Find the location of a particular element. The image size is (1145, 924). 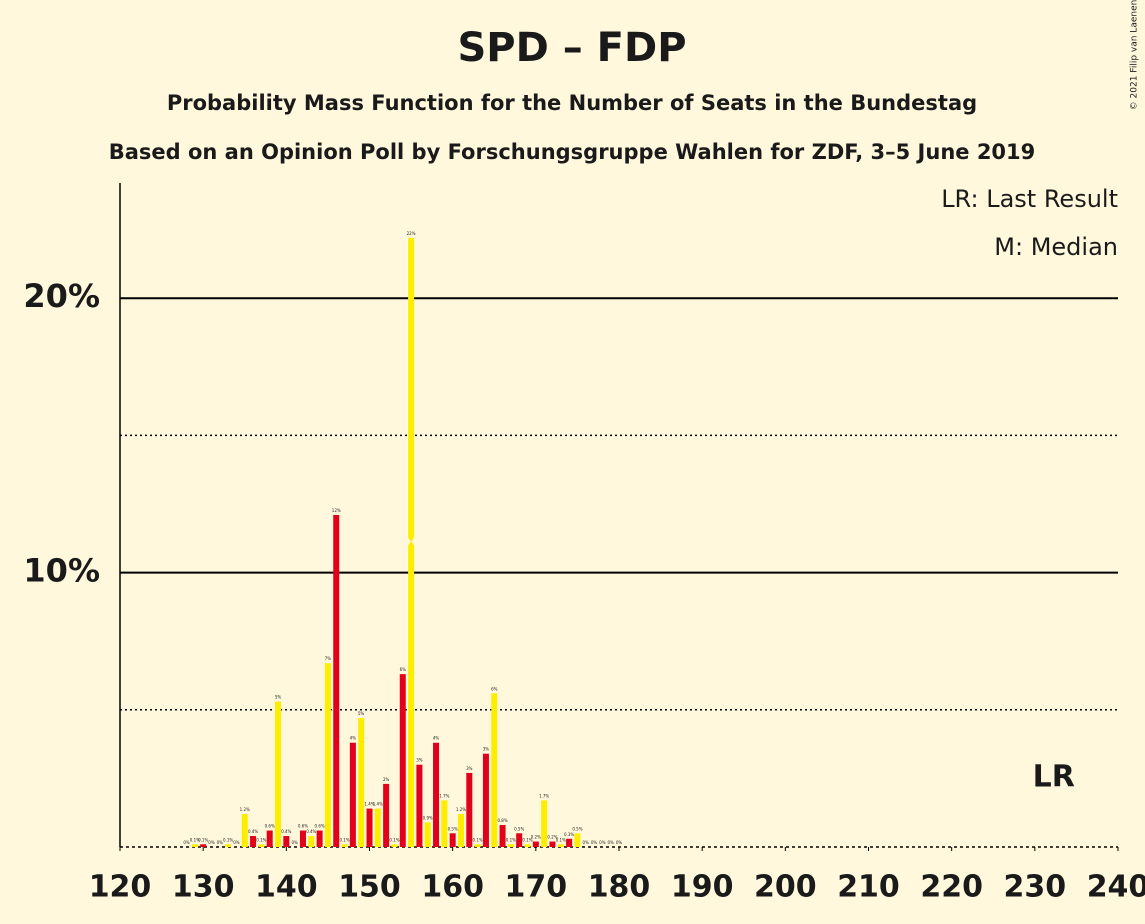

median-marker is located at coordinates (411, 541).